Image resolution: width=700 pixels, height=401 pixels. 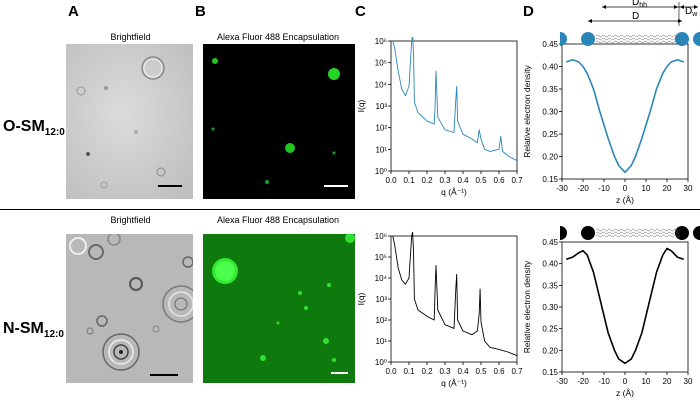 What do you see at coordinates (279, 308) in the screenshot?
I see `fluorescence-image-bottom-svg` at bounding box center [279, 308].